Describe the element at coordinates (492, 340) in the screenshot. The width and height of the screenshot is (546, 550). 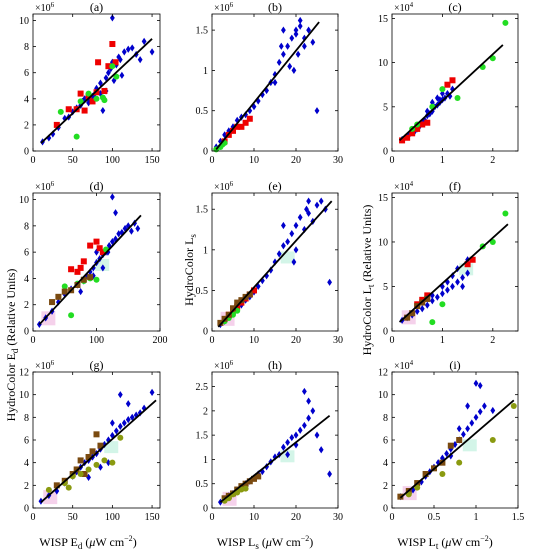
I see `x-tick-label: 2` at that location.